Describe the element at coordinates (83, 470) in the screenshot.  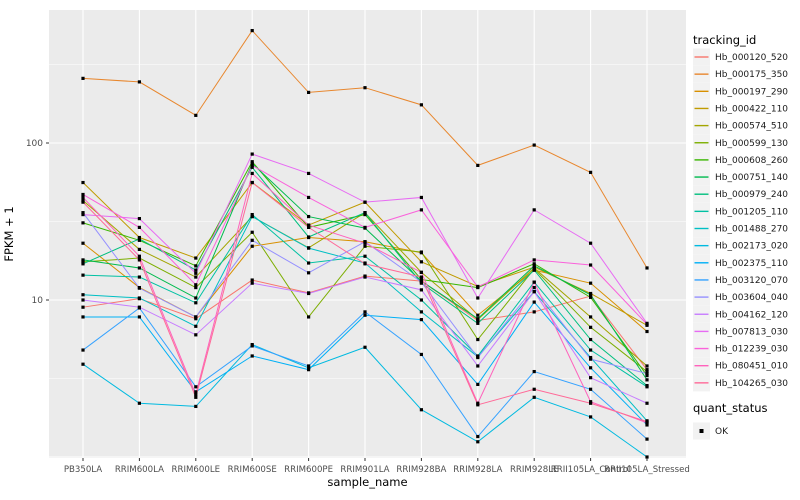
I see `x-tick-label: PB350LA` at that location.